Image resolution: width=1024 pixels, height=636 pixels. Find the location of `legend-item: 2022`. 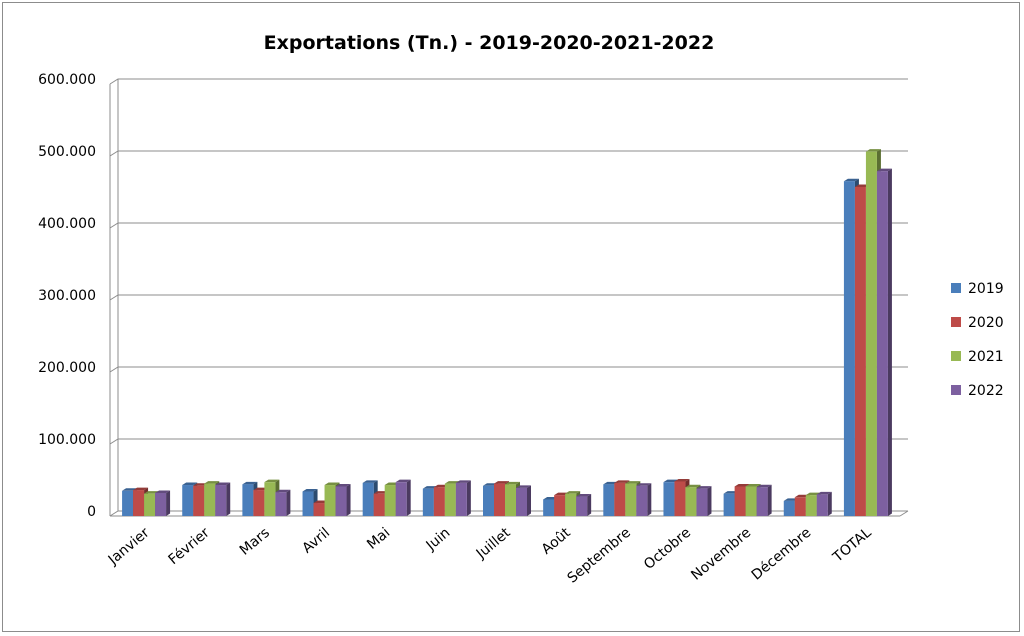

legend-item: 2022 is located at coordinates (977, 391).